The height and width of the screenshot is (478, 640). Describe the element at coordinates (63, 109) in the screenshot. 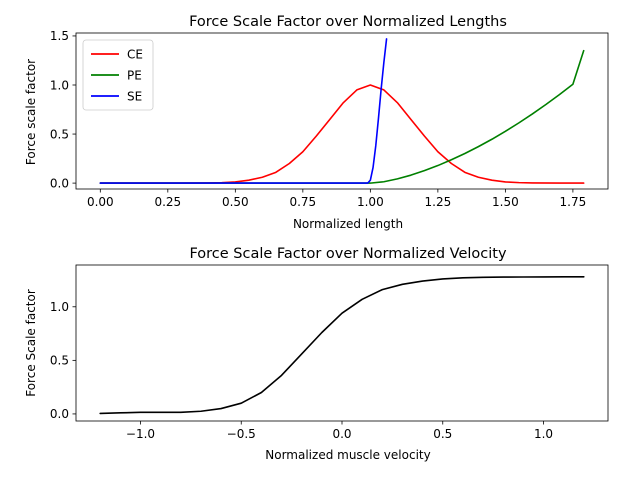

I see `top-y-ticks: 0.0 0.5 1.0 1.5` at that location.